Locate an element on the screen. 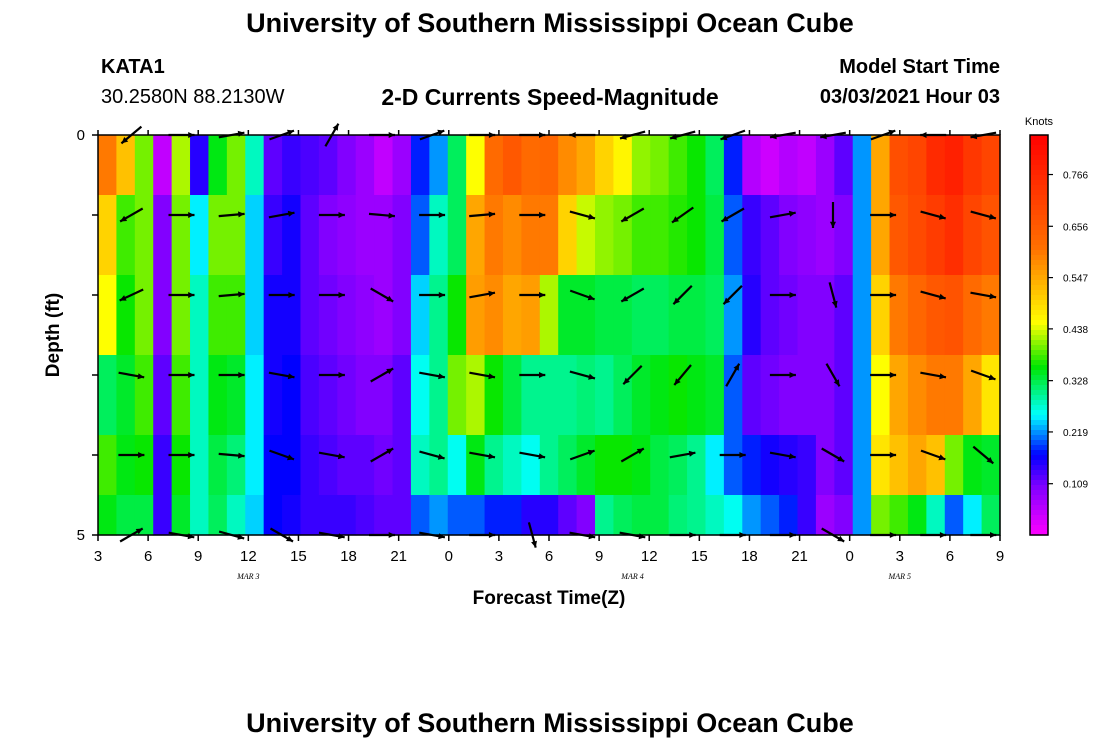 Image resolution: width=1100 pixels, height=750 pixels. x-tick-label: 9 is located at coordinates (198, 556).